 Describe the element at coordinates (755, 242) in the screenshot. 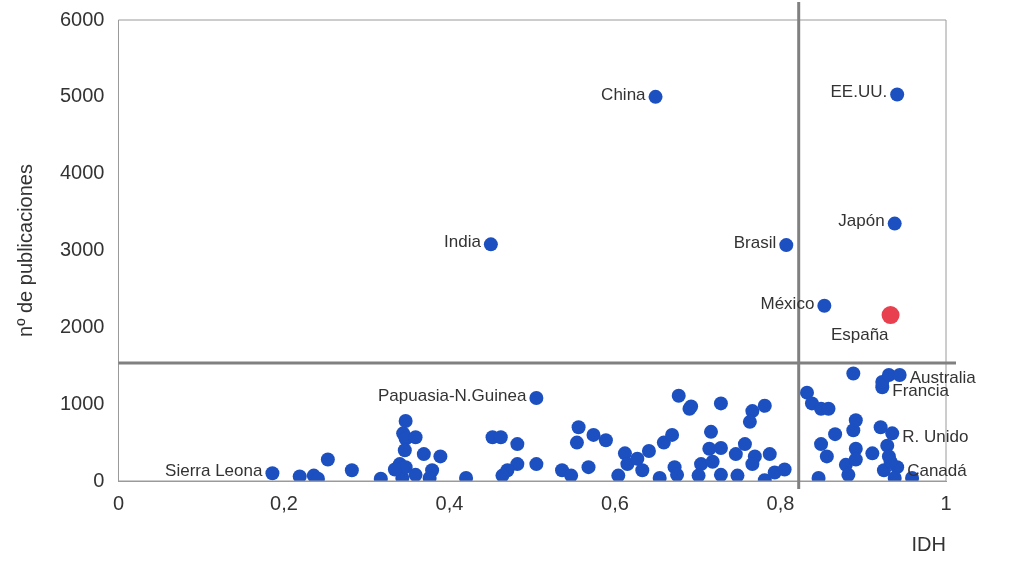

I see `annotation: Brasil` at that location.